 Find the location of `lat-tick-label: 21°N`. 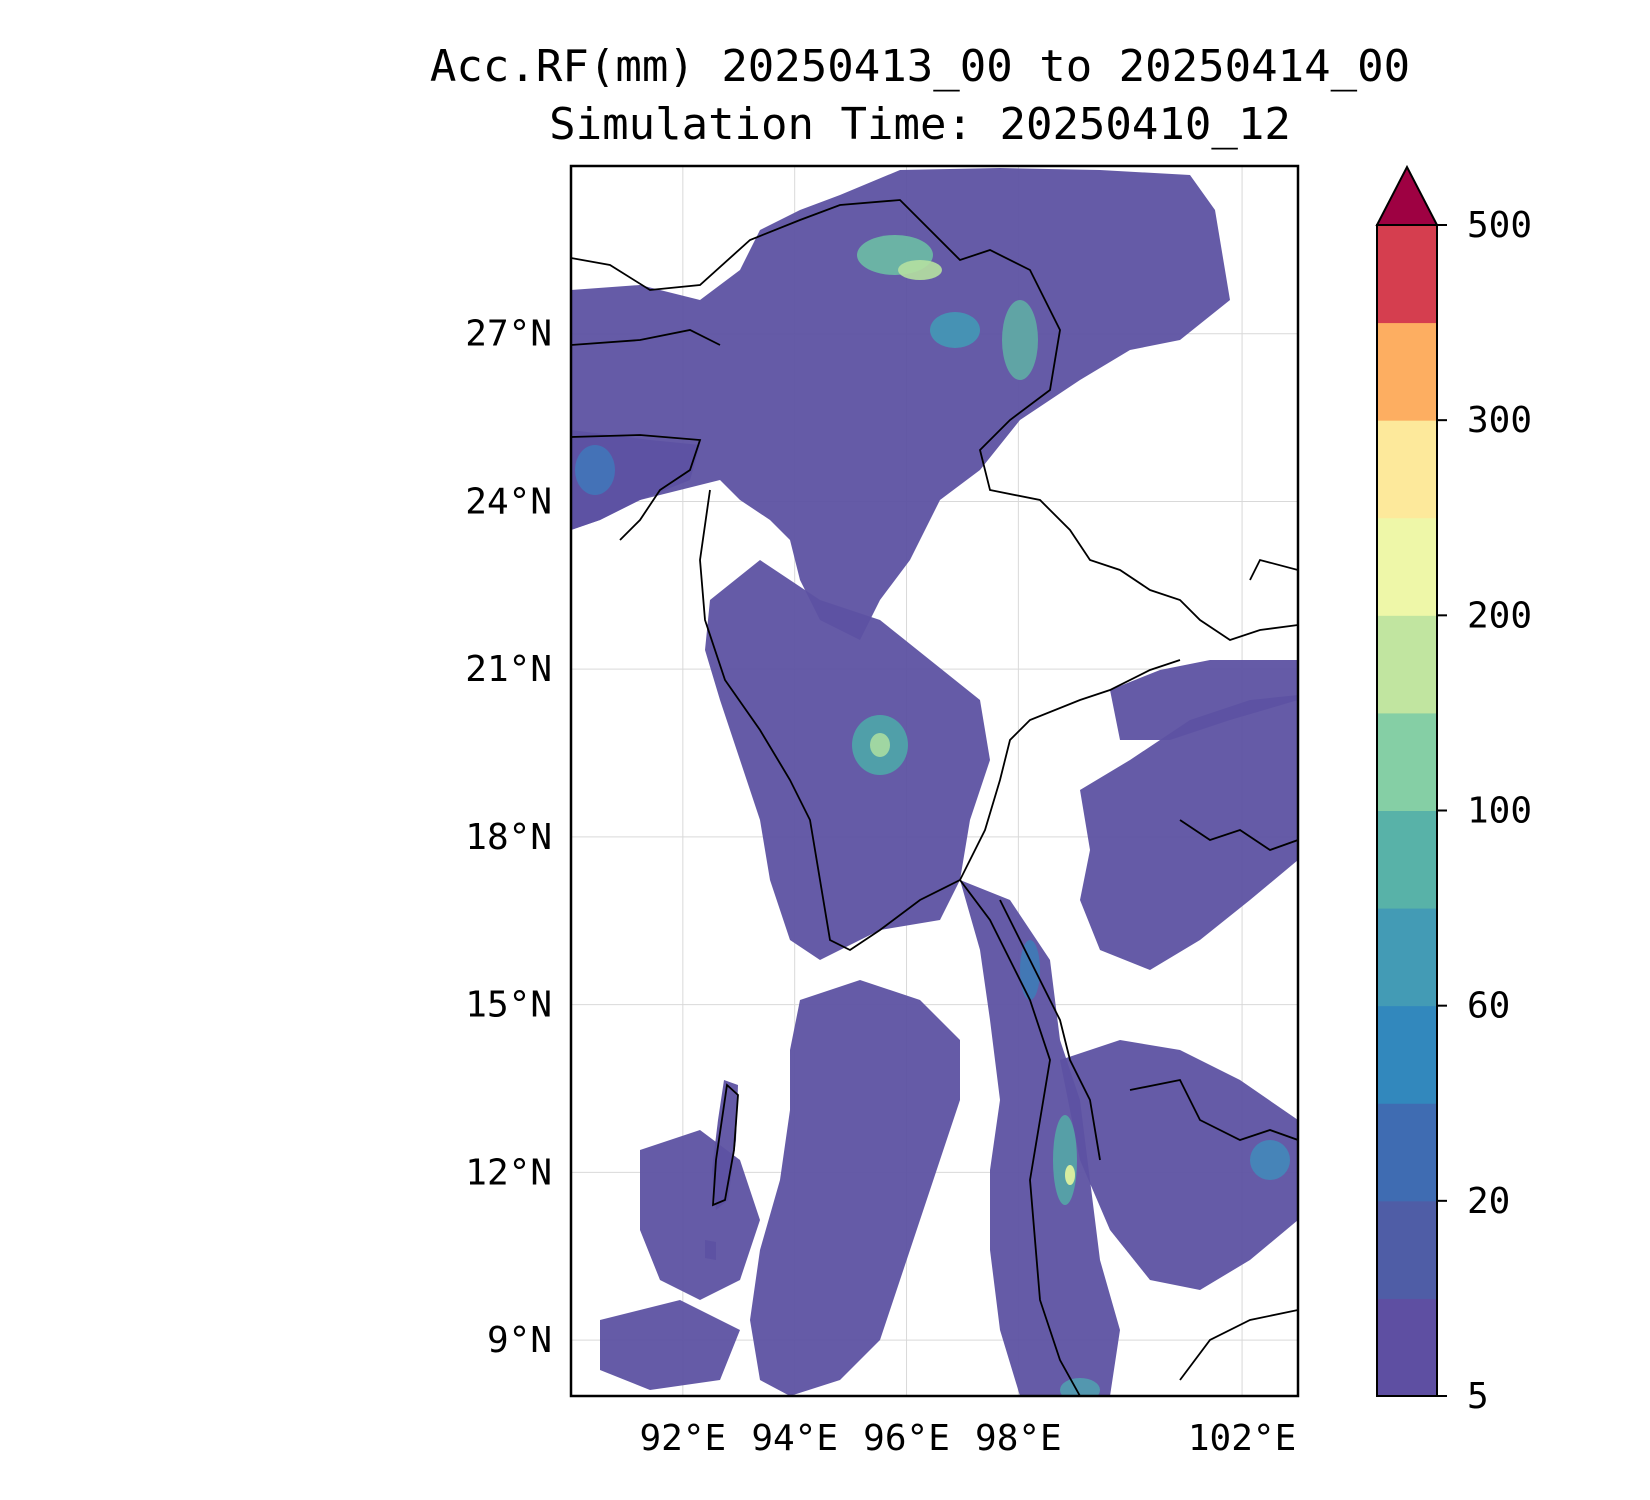

lat-tick-label: 21°N is located at coordinates (508, 669).